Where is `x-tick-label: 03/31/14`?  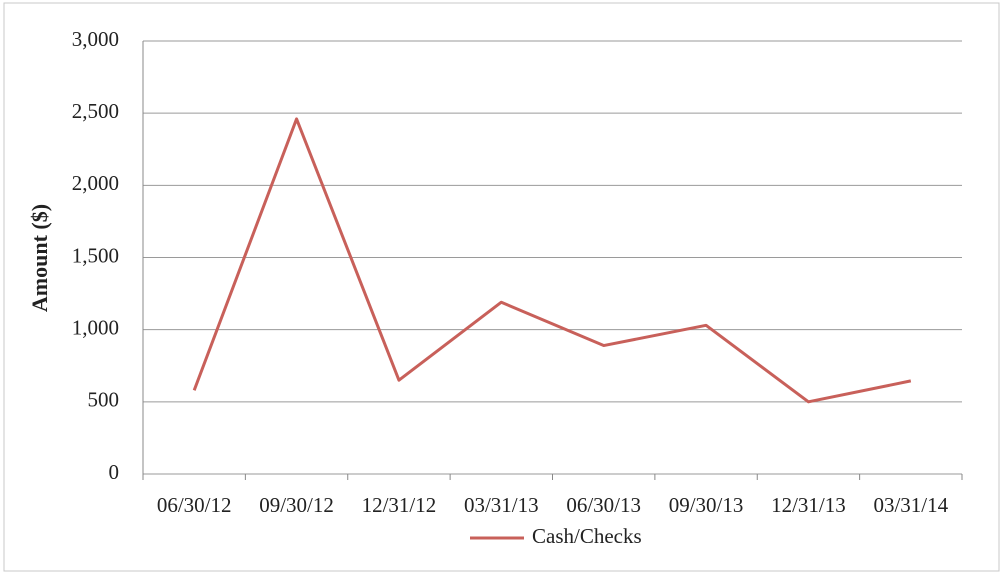 x-tick-label: 03/31/14 is located at coordinates (910, 505).